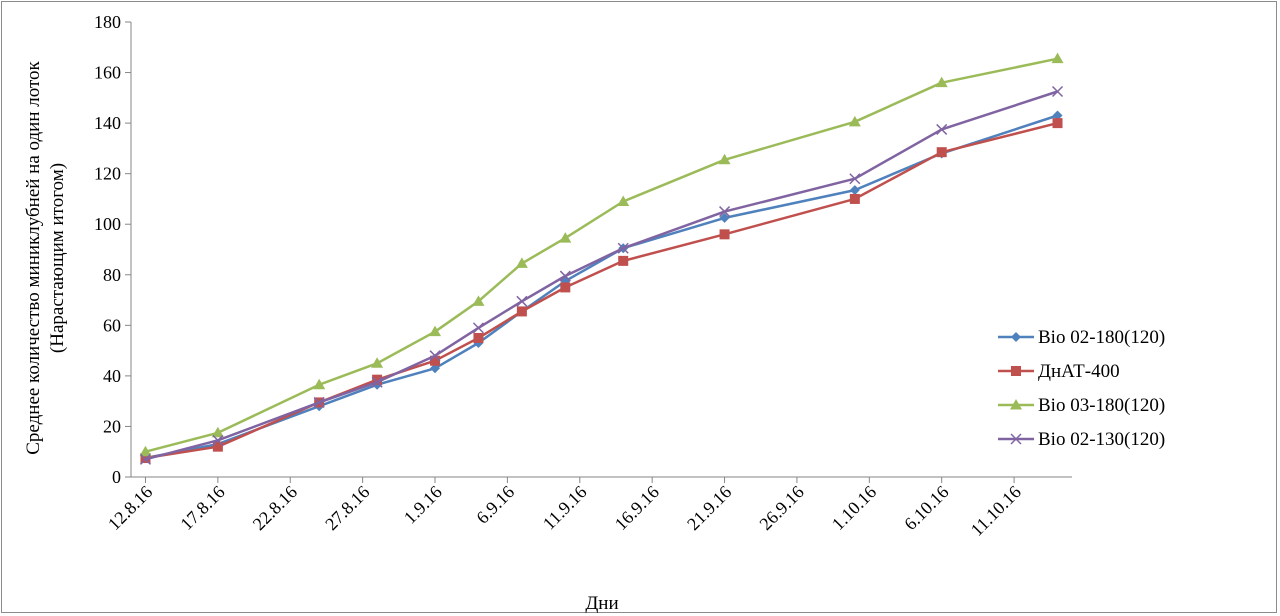 This screenshot has height=616, width=1280. I want to click on x-tick-label: 11.10.16, so click(996, 511).